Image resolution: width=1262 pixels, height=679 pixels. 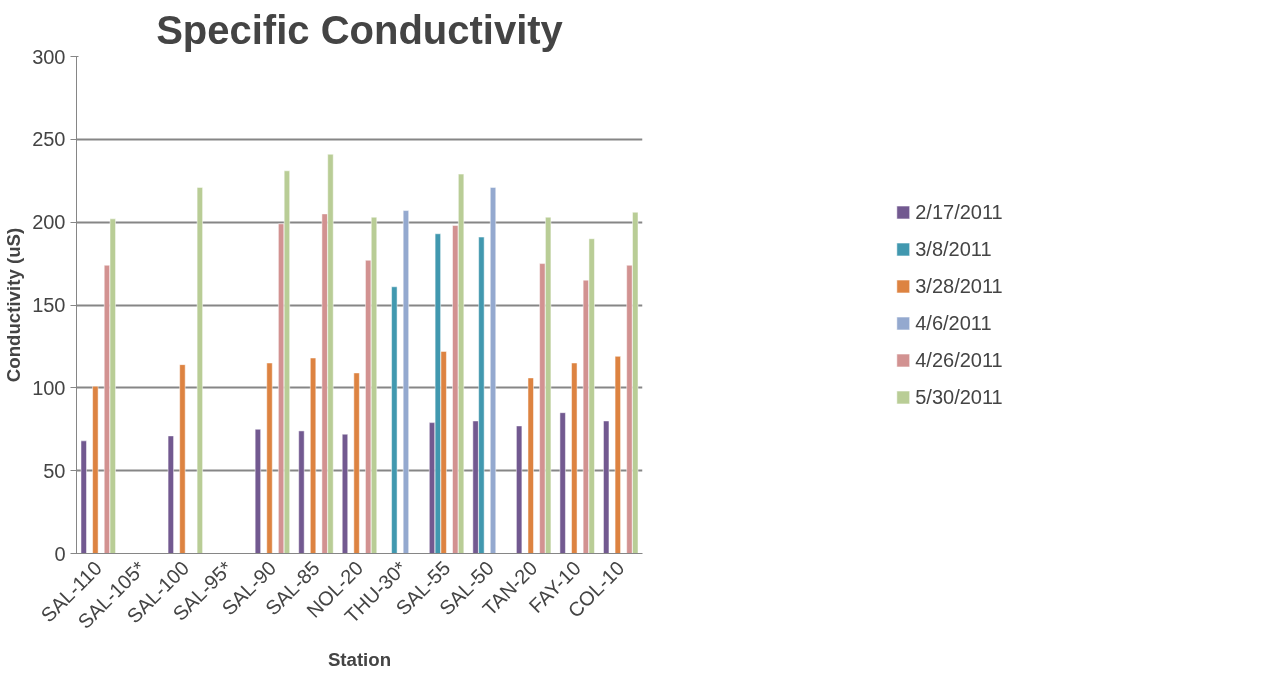 What do you see at coordinates (359, 659) in the screenshot?
I see `x-axis-title: Station` at bounding box center [359, 659].